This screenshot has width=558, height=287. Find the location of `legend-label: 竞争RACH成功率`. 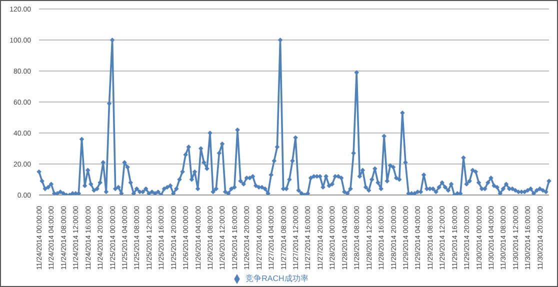

legend-label: 竞争RACH成功率 is located at coordinates (277, 278).